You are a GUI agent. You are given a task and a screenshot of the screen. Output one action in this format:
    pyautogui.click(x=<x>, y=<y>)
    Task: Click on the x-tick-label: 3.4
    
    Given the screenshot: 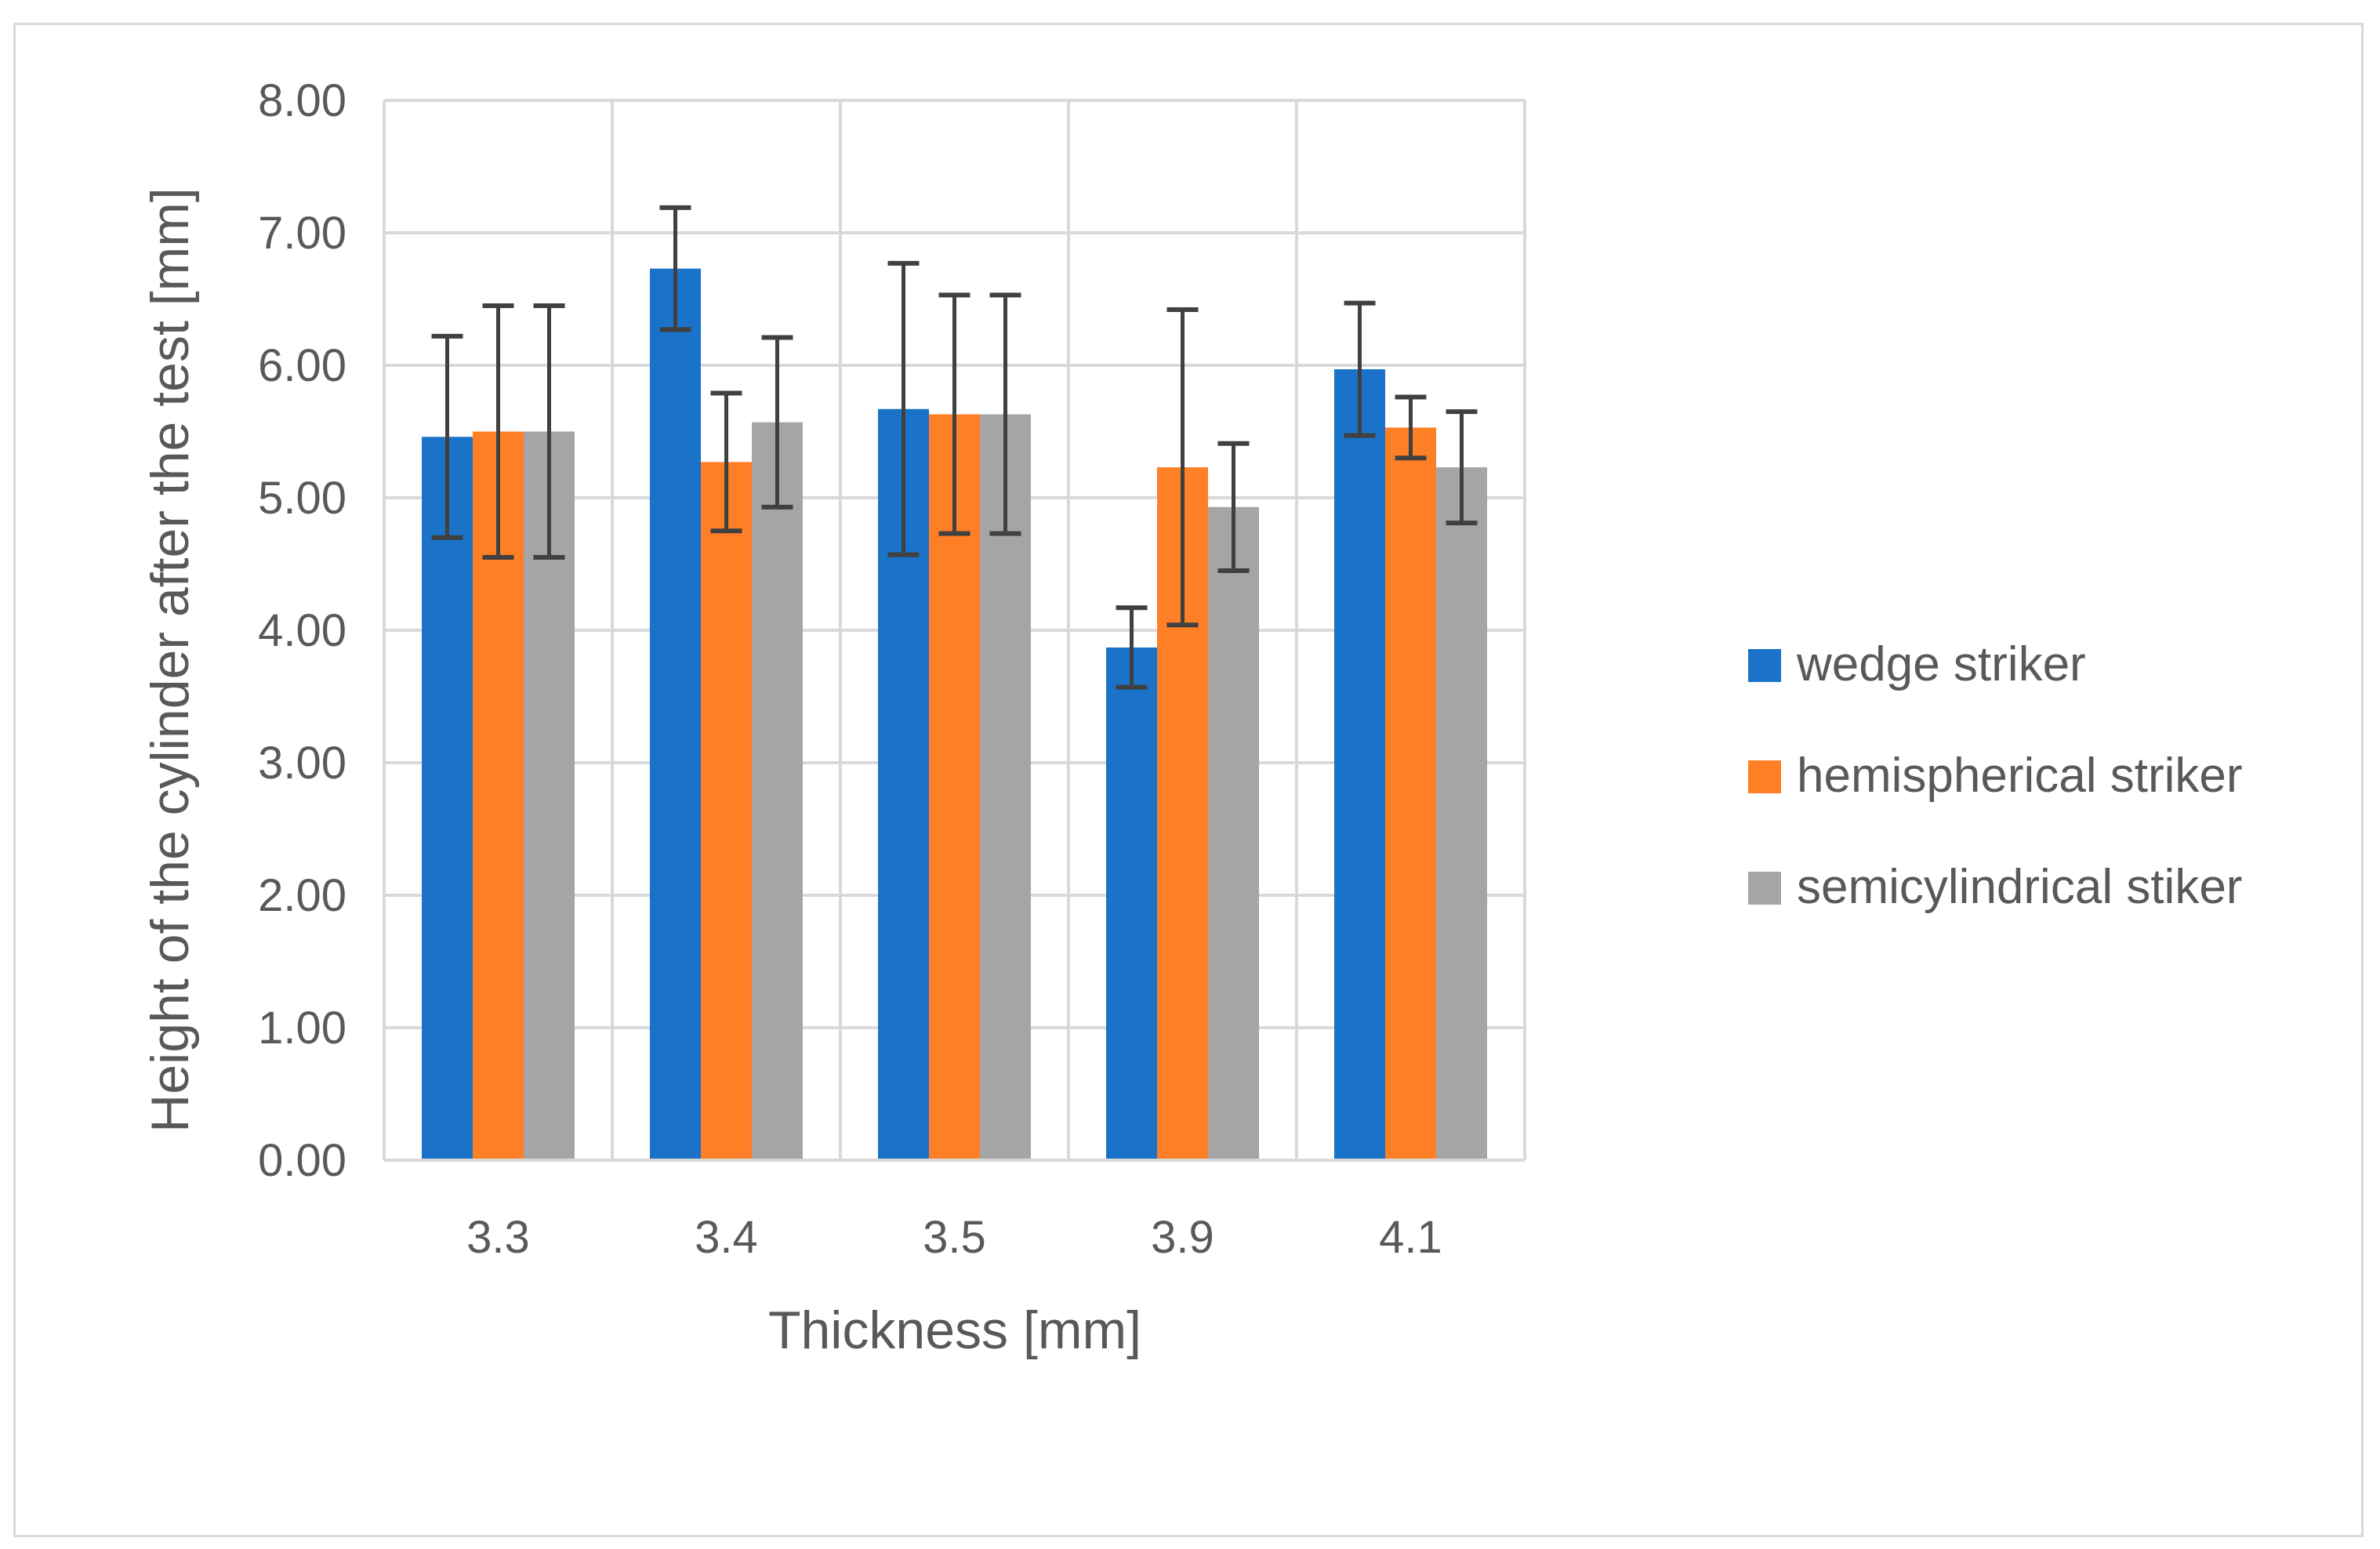 What is the action you would take?
    pyautogui.click(x=726, y=1237)
    